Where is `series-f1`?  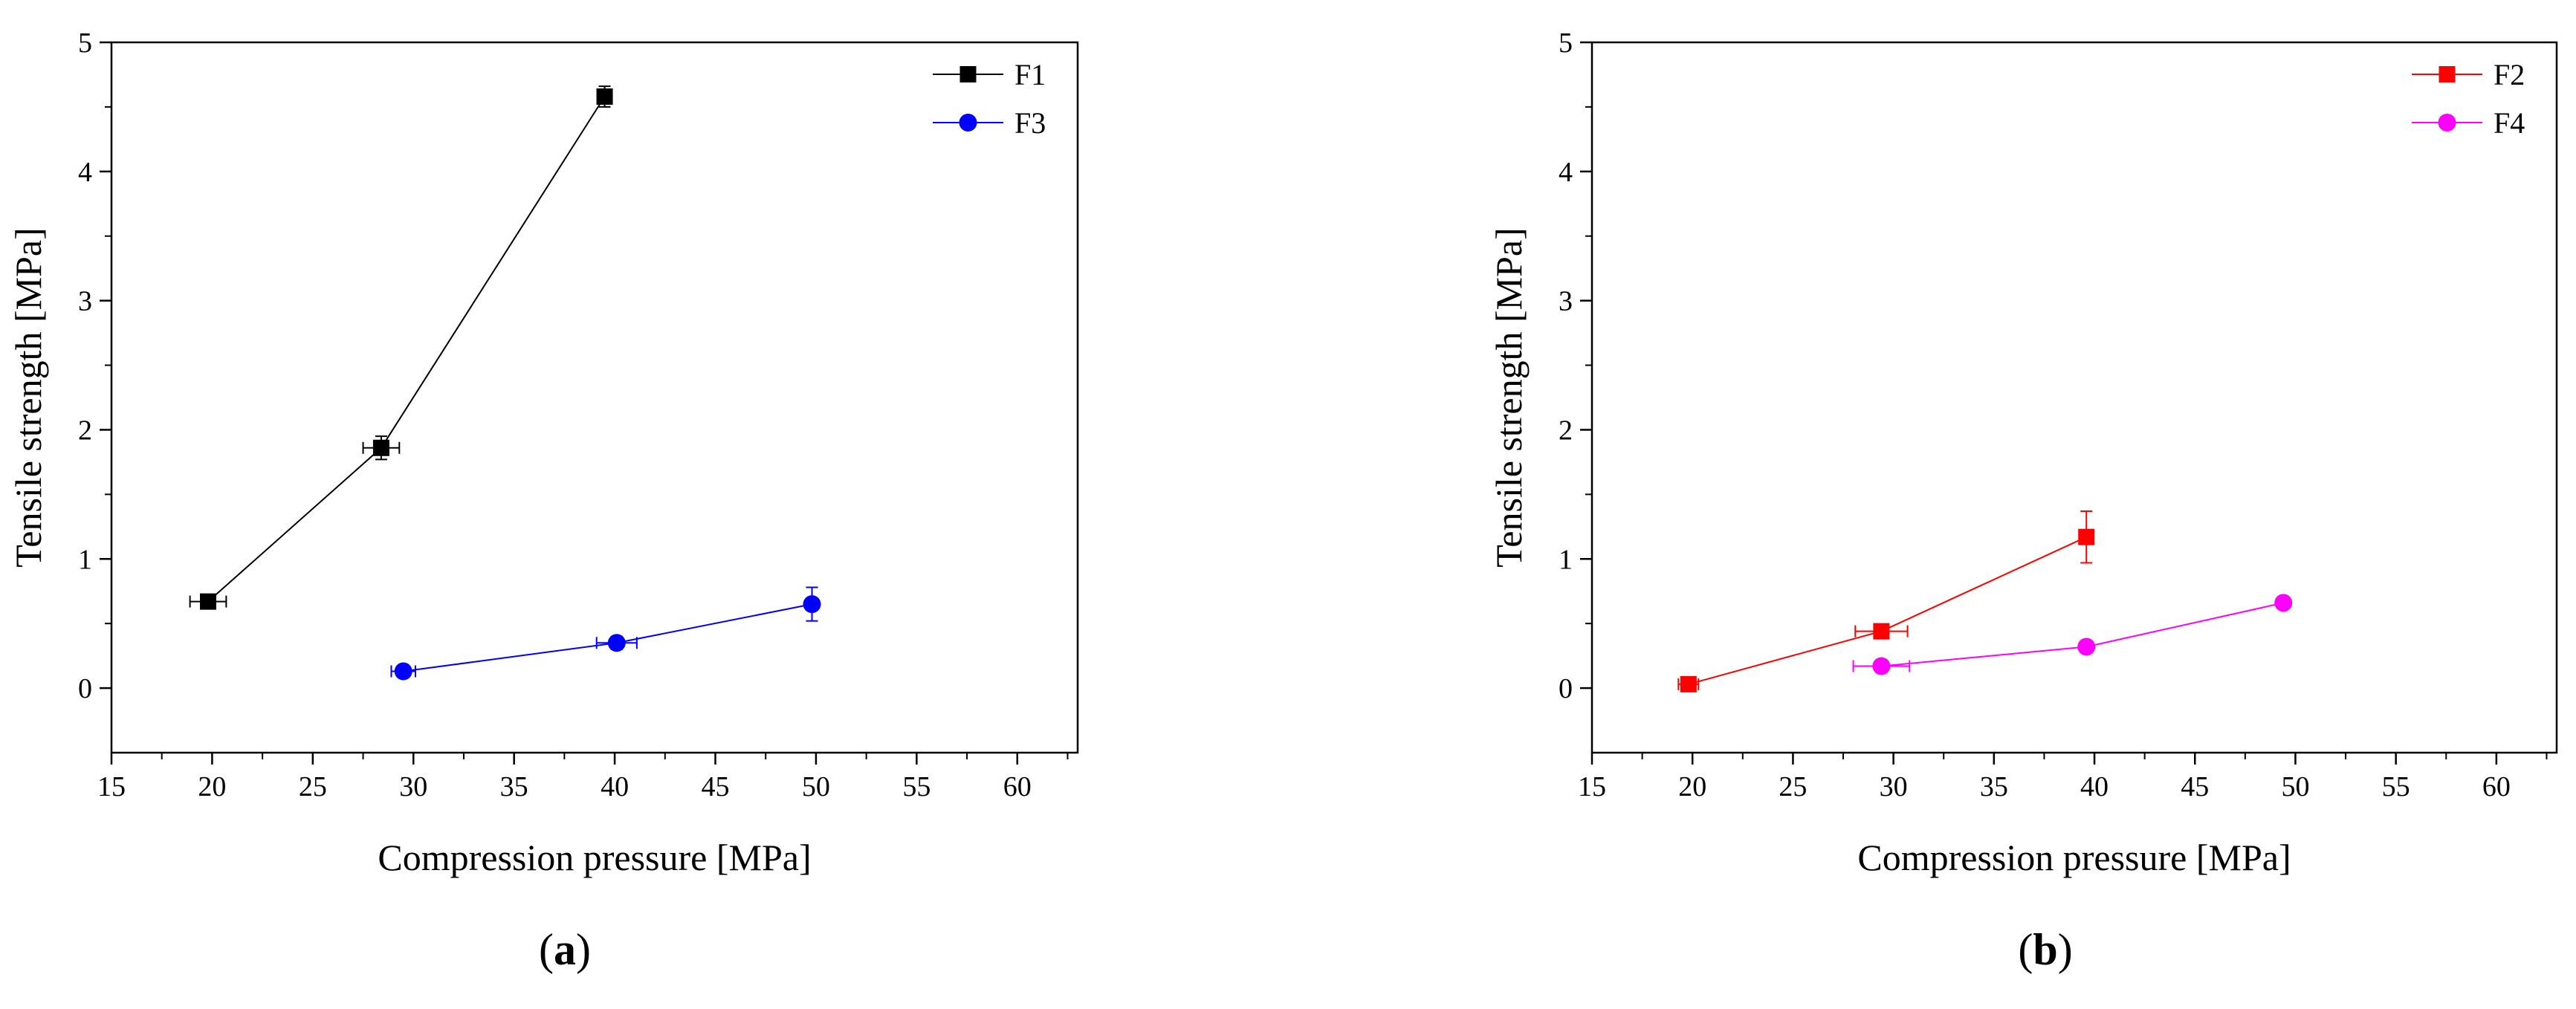
series-f1 is located at coordinates (401, 347).